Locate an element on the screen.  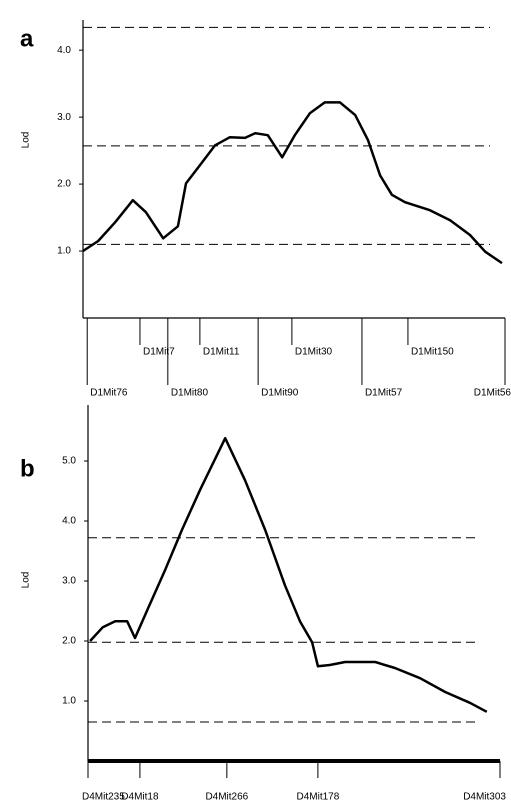
marker-label: D4Mit18 is located at coordinates (140, 797).